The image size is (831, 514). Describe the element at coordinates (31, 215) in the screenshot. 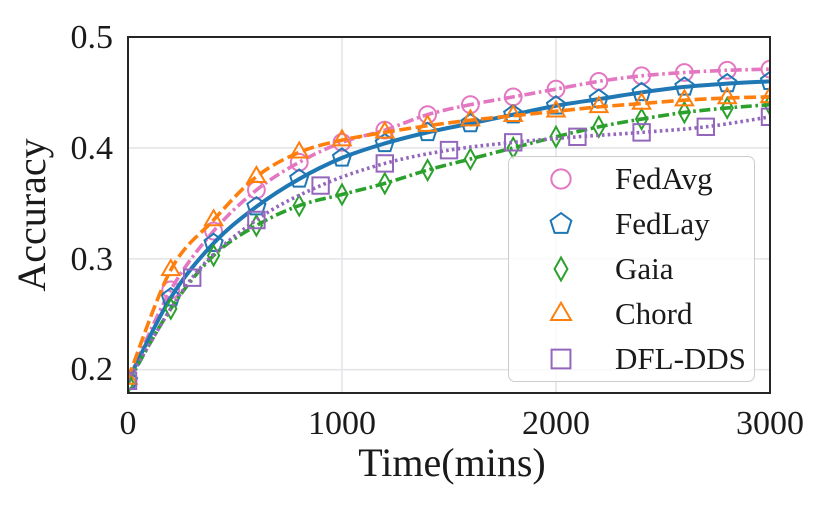

I see `y-axis-label: Accuracy` at that location.